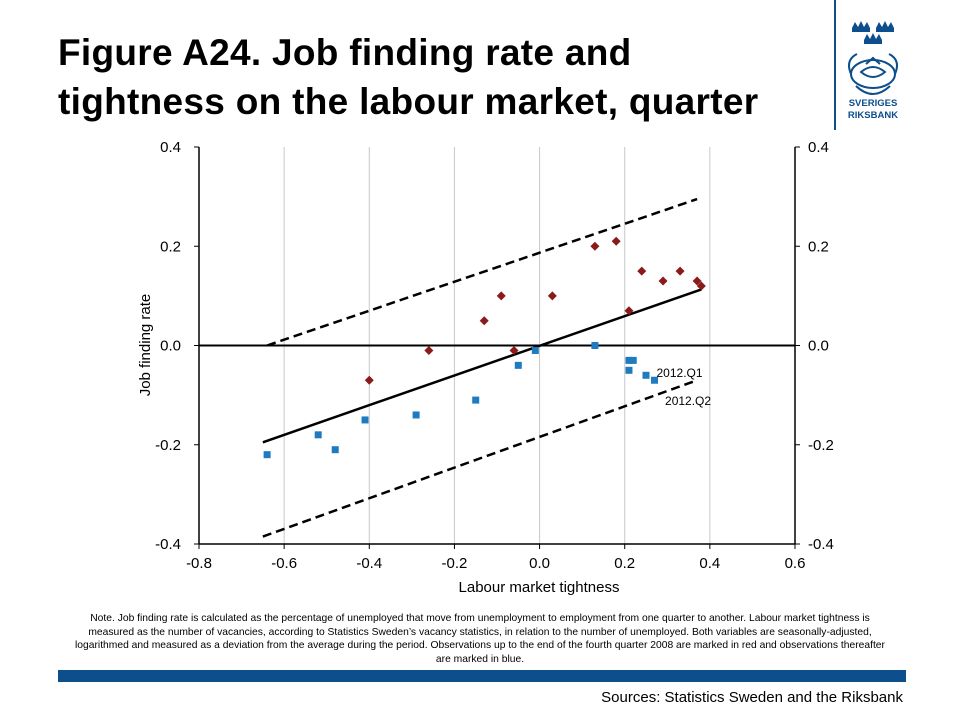 This screenshot has width=960, height=720. I want to click on riksbank-logo: SVERIGES RIKSBANK, so click(873, 71).